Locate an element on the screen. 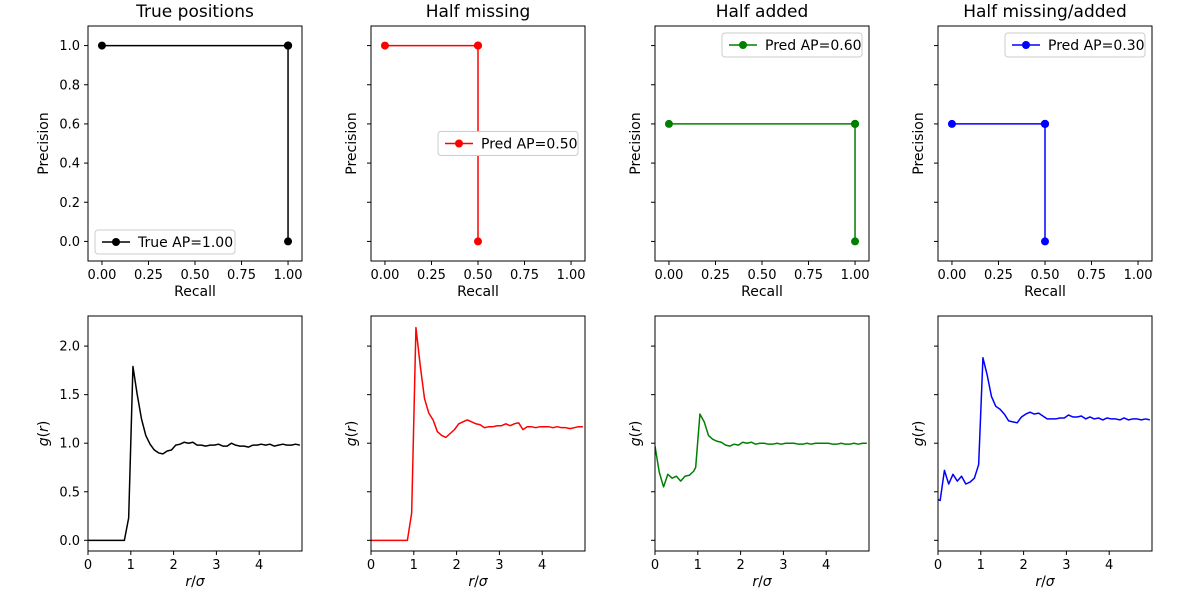  legend: Pred AP=0.60 is located at coordinates (792, 45).